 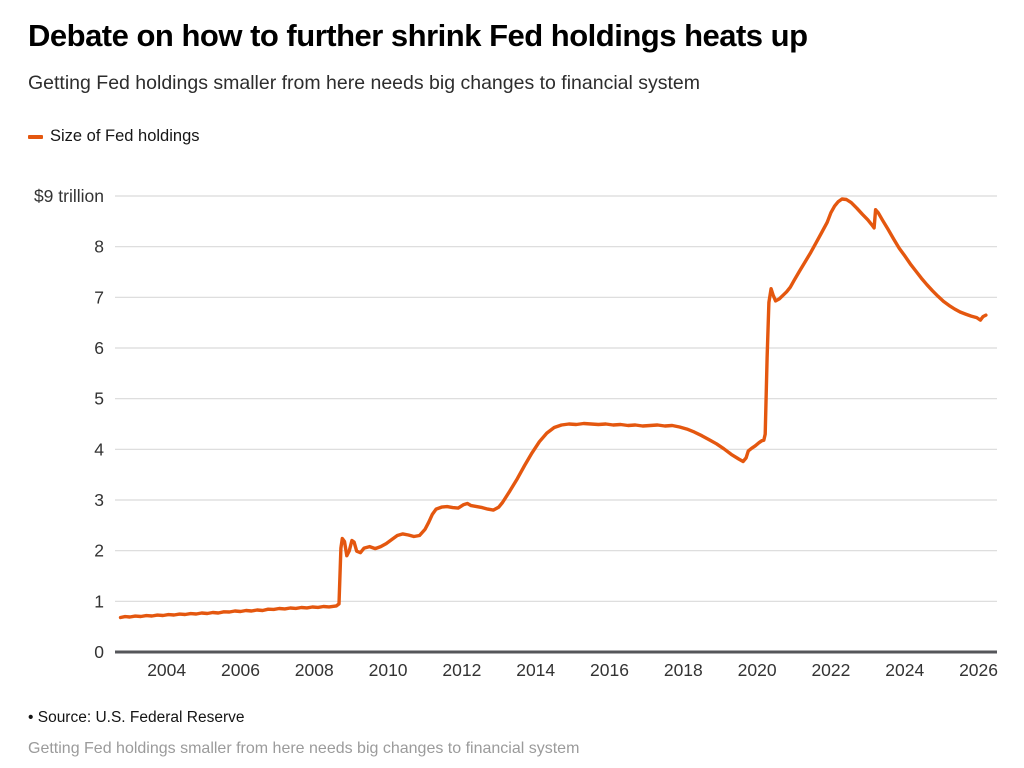 What do you see at coordinates (683, 670) in the screenshot?
I see `x-tick-label: 2018` at bounding box center [683, 670].